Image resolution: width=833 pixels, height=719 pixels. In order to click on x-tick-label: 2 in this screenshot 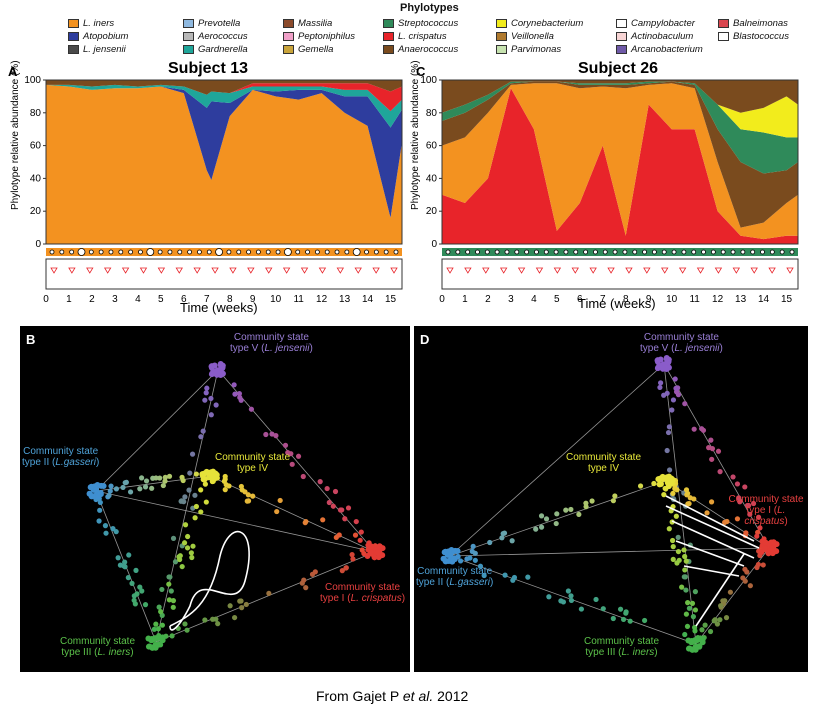, I will do `click(488, 299)`.